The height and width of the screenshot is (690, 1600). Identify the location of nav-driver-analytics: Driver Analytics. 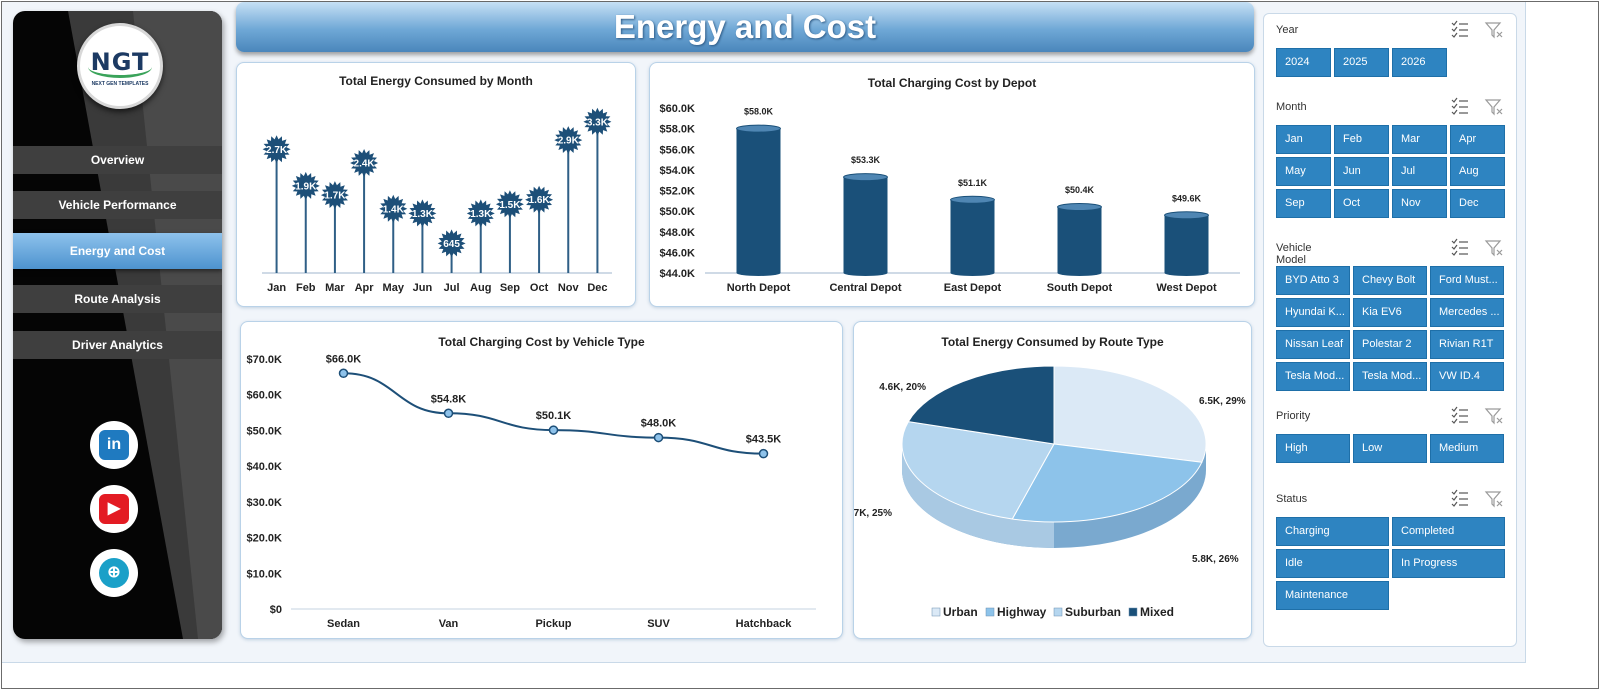
(117, 345).